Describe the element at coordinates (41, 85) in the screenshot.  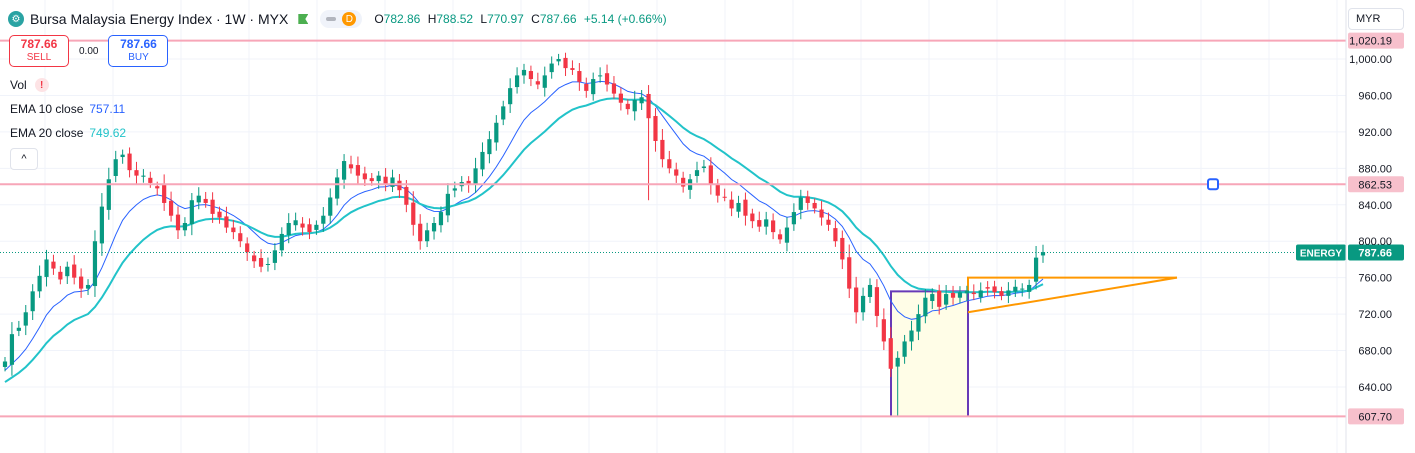
I see `warning-icon: !` at that location.